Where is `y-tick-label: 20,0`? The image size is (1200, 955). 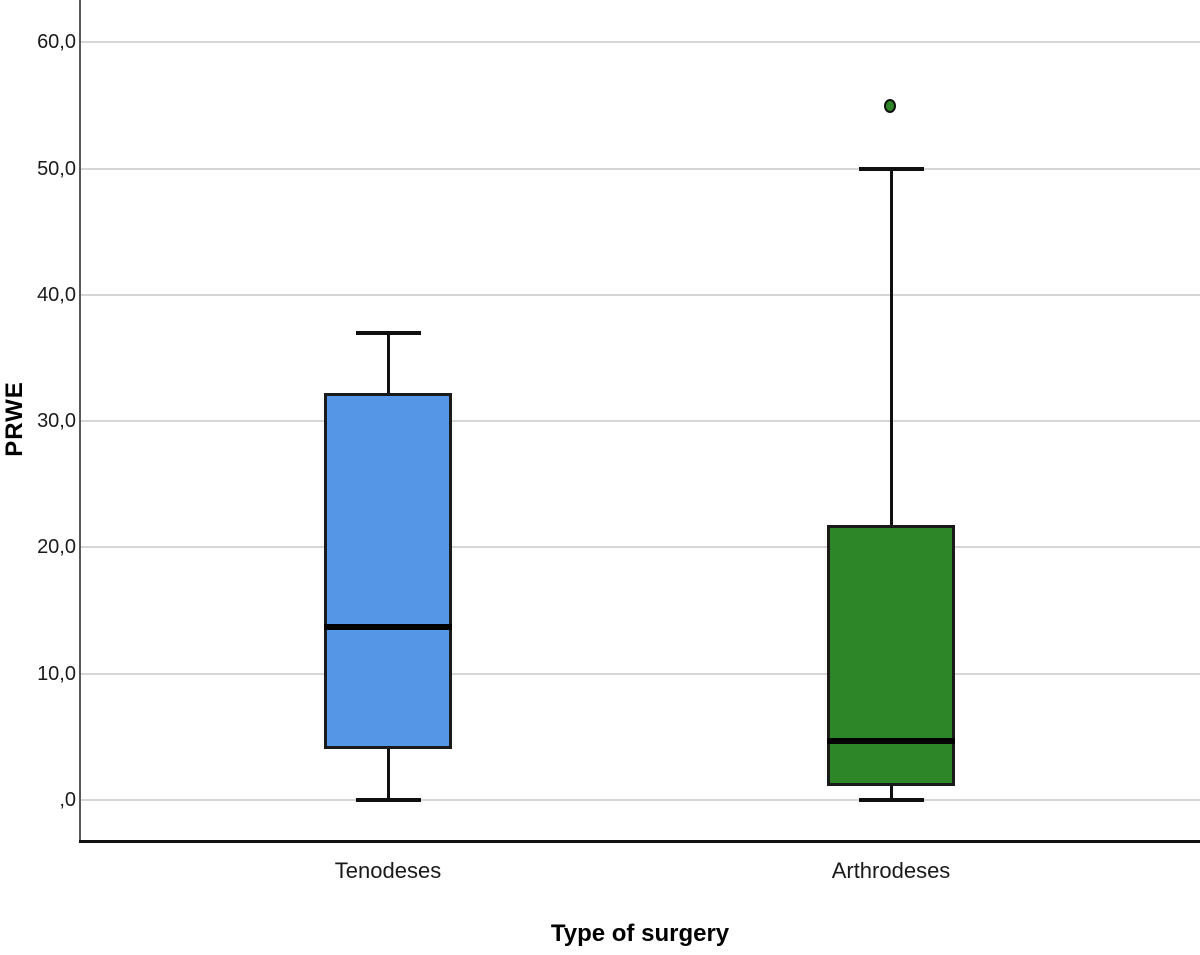
y-tick-label: 20,0 is located at coordinates (56, 547).